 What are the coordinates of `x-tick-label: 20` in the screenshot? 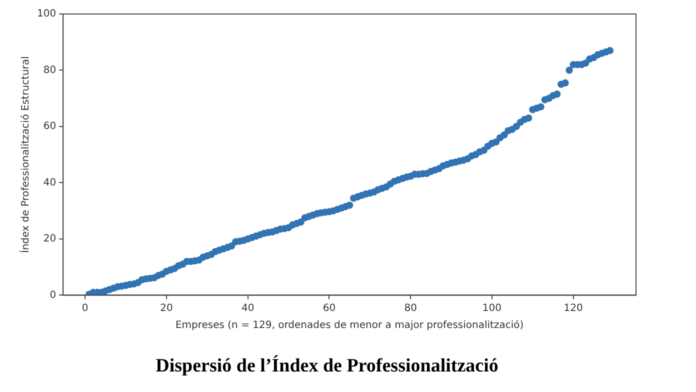 It's located at (166, 308).